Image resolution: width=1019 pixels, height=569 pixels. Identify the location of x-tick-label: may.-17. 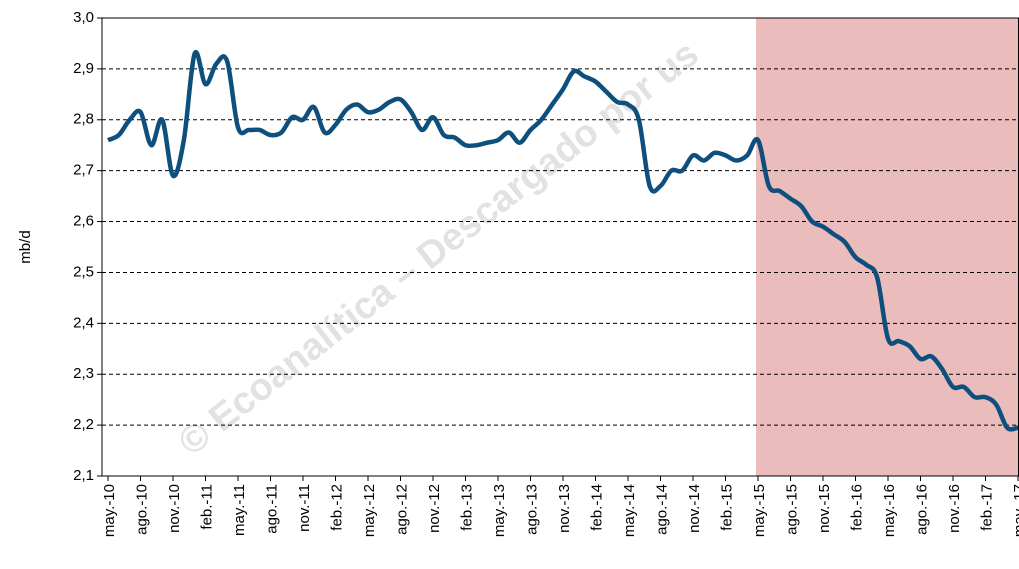
(1015, 510).